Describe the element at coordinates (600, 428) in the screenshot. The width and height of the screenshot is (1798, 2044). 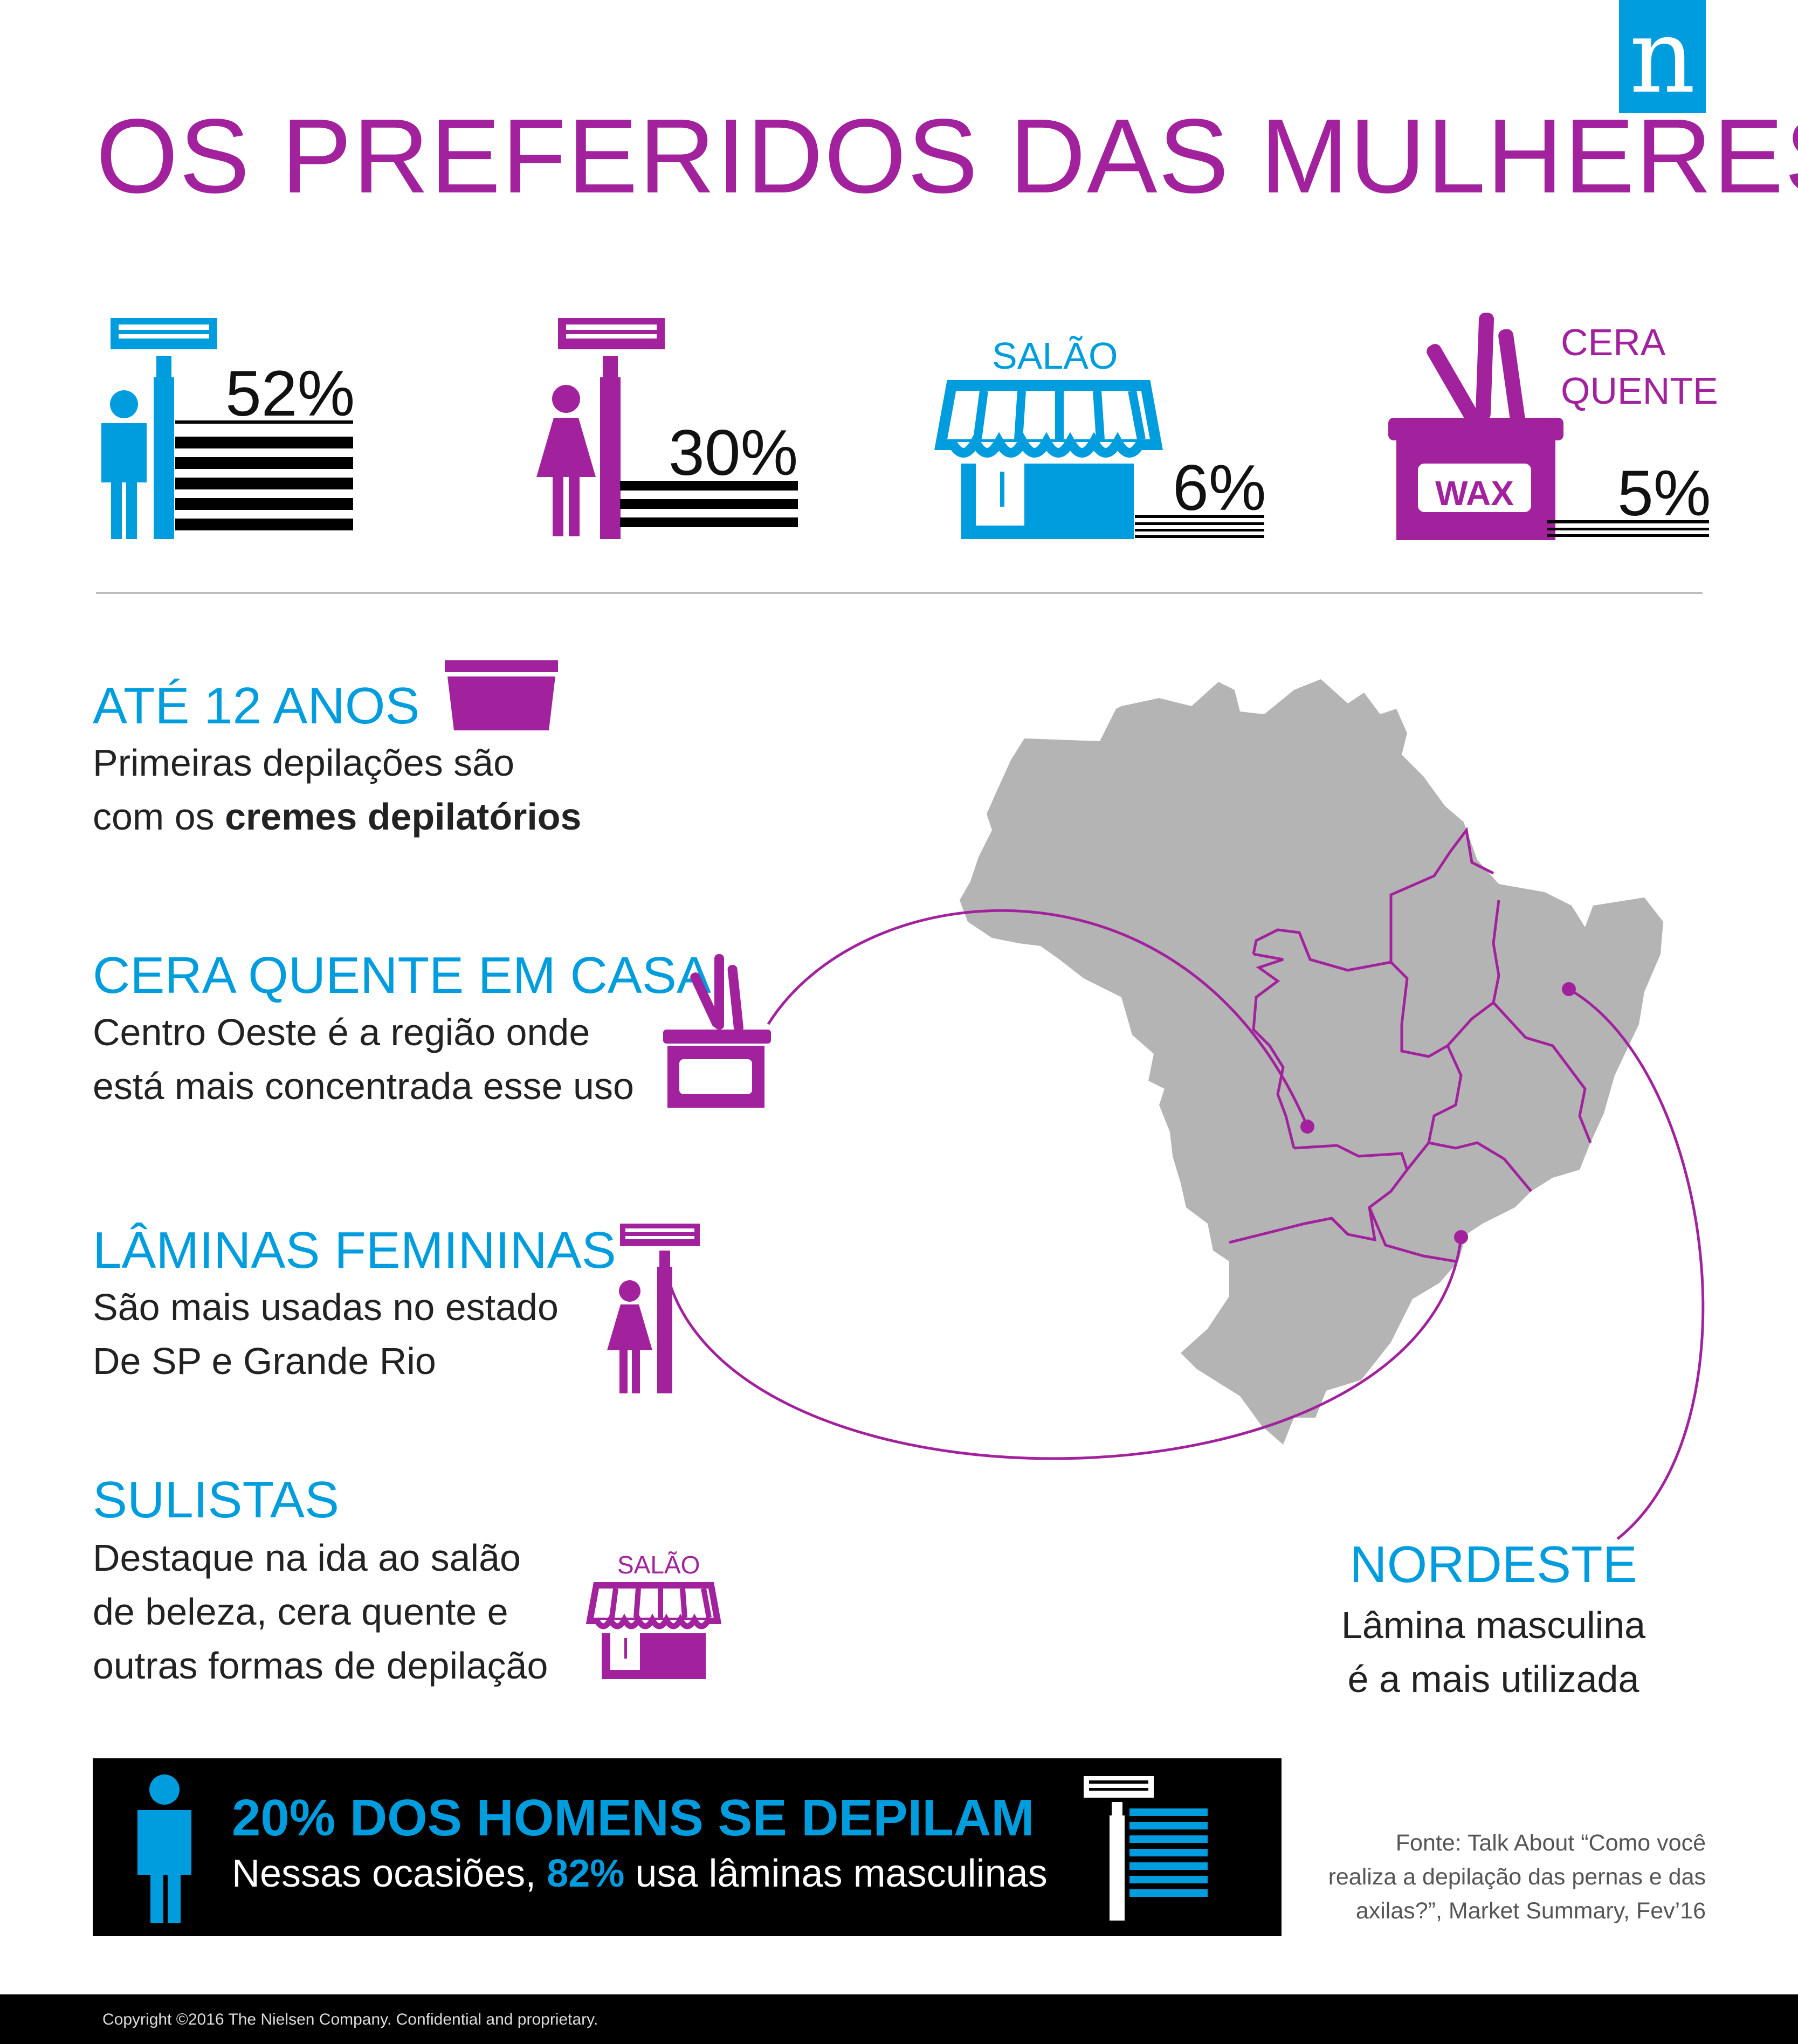
I see `female-razor-stat-icon` at that location.